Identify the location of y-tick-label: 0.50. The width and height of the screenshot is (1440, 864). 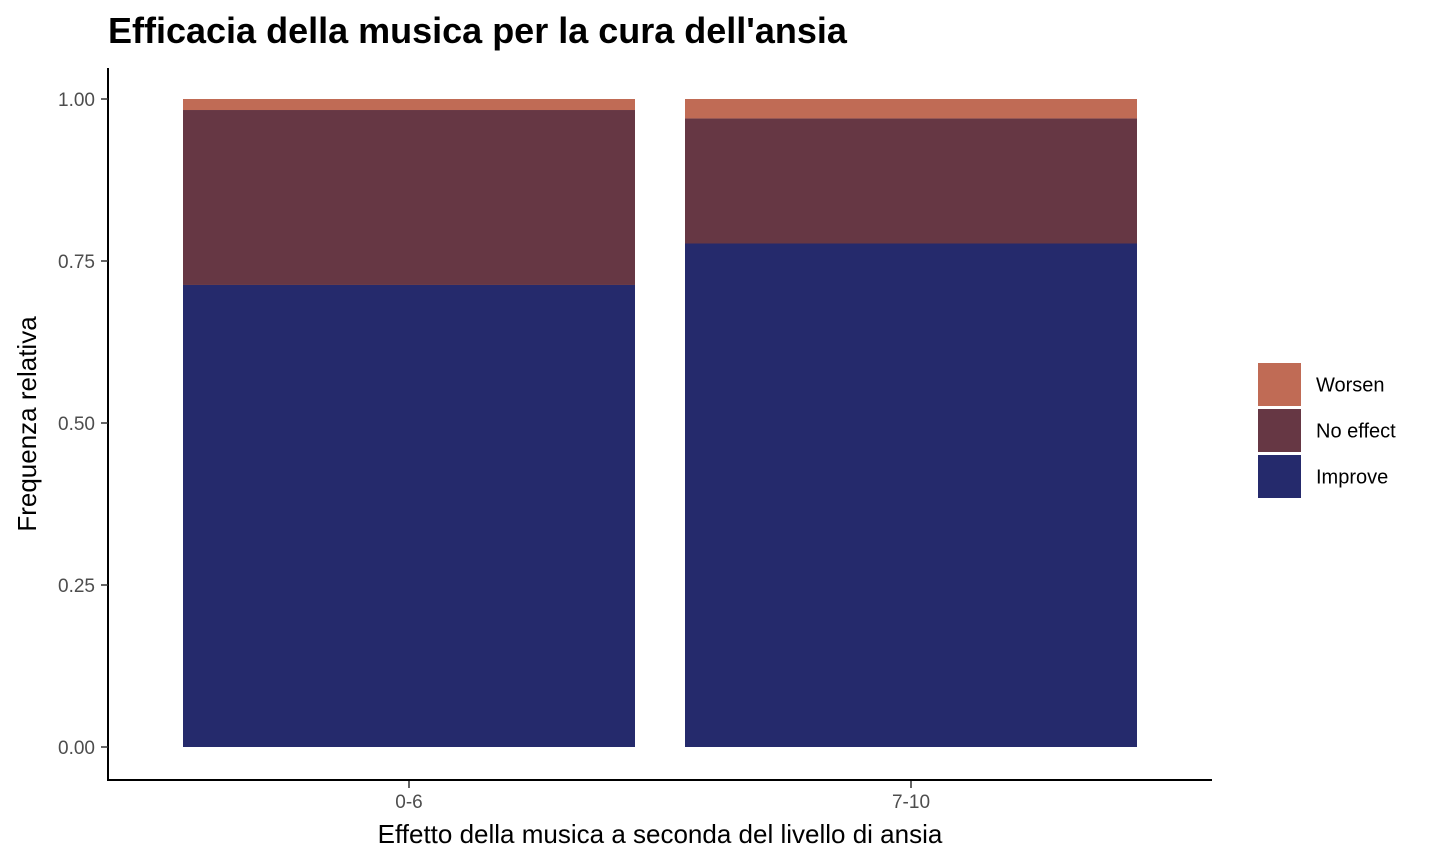
(76, 424).